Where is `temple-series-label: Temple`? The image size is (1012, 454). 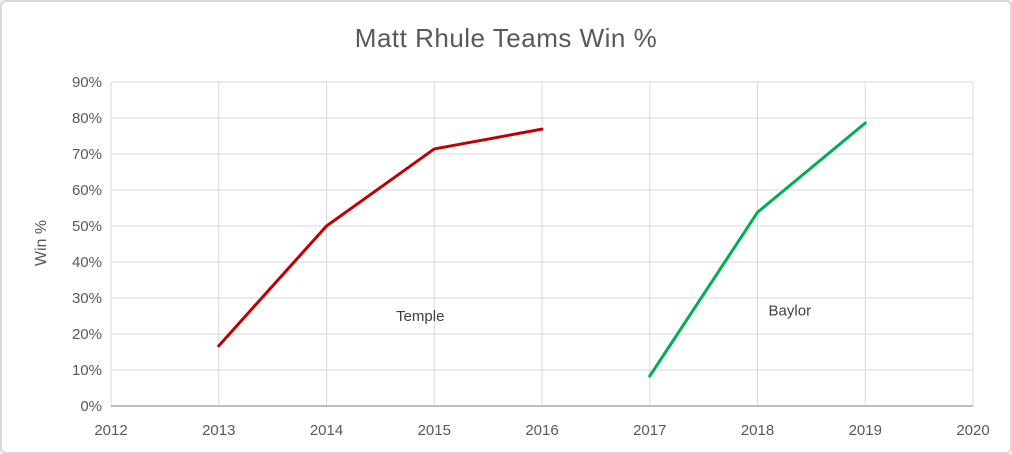
temple-series-label: Temple is located at coordinates (420, 316).